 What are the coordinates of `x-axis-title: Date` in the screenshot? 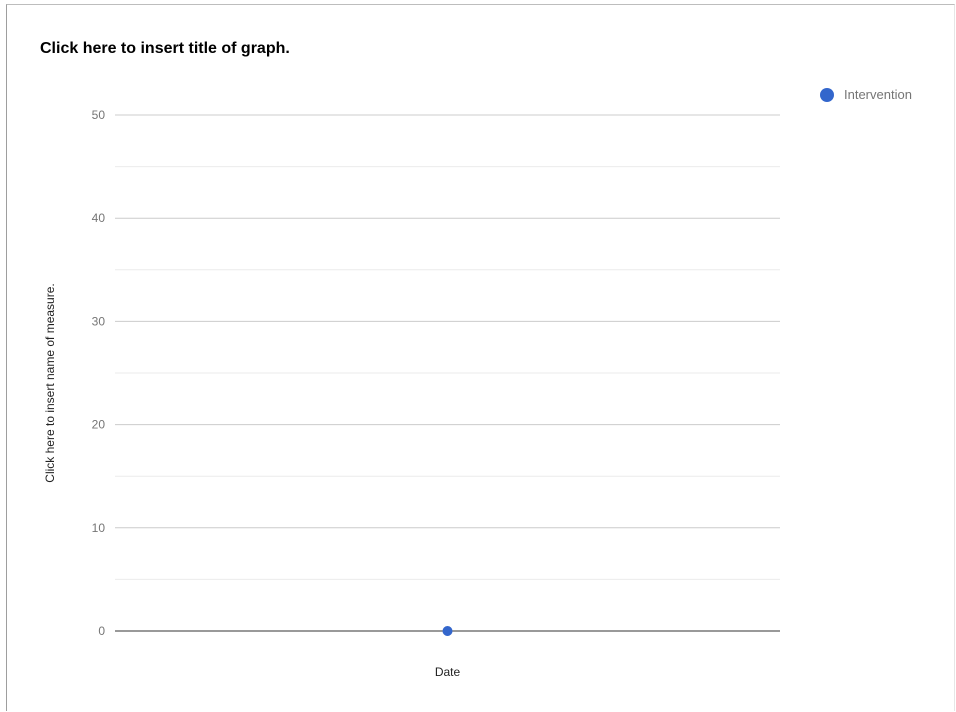 It's located at (448, 672).